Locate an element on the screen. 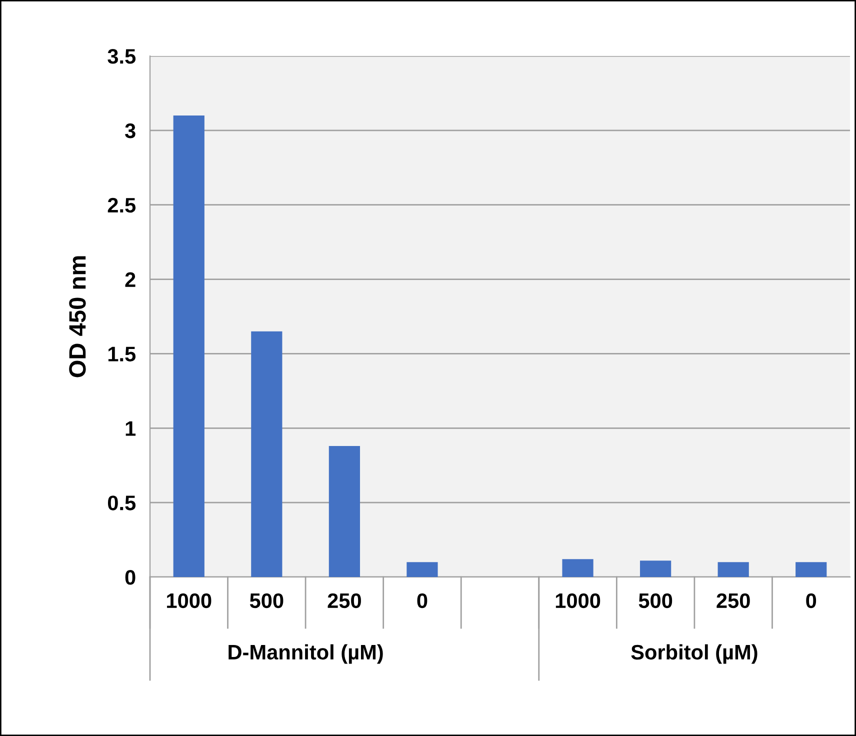 This screenshot has height=736, width=856. text: D-Mannitol (µM) is located at coordinates (305, 654).